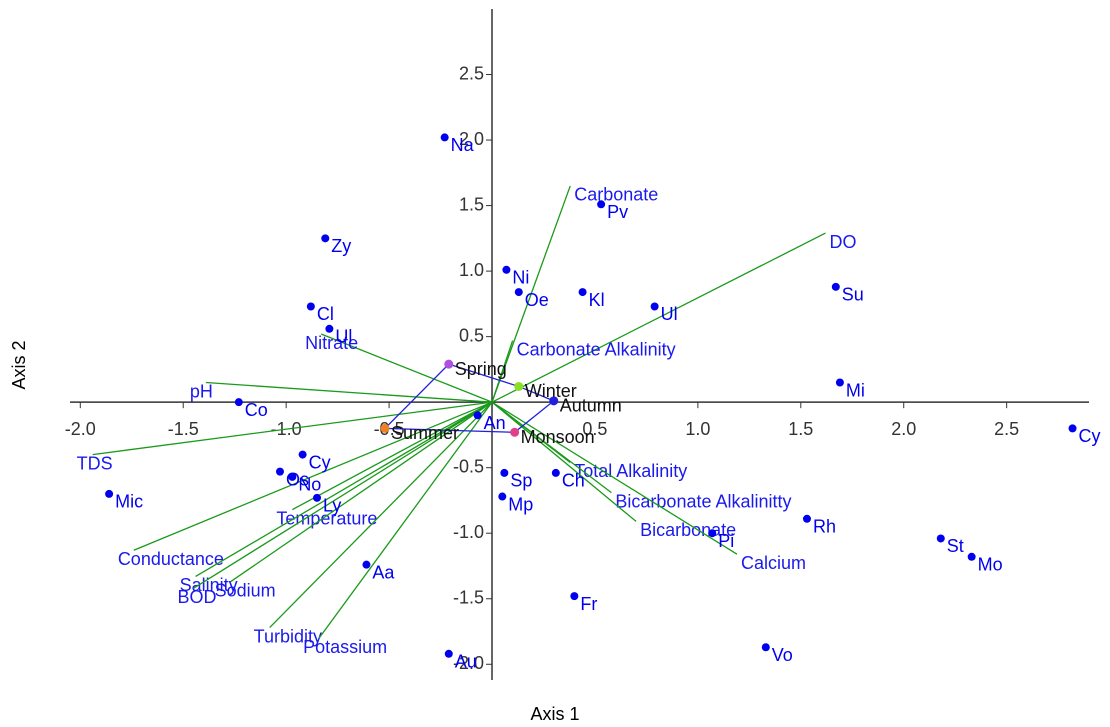 The height and width of the screenshot is (727, 1110). I want to click on point-label: Au, so click(466, 662).